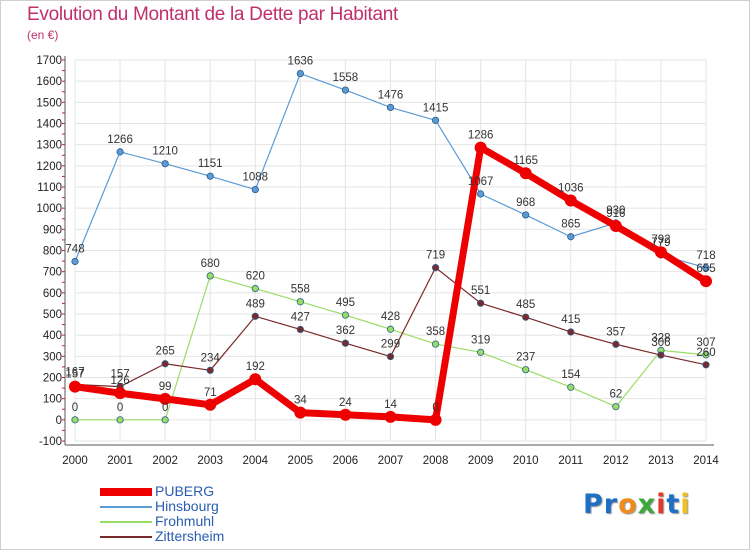 The image size is (750, 550). What do you see at coordinates (49, 209) in the screenshot?
I see `y-tick-label: 1000` at bounding box center [49, 209].